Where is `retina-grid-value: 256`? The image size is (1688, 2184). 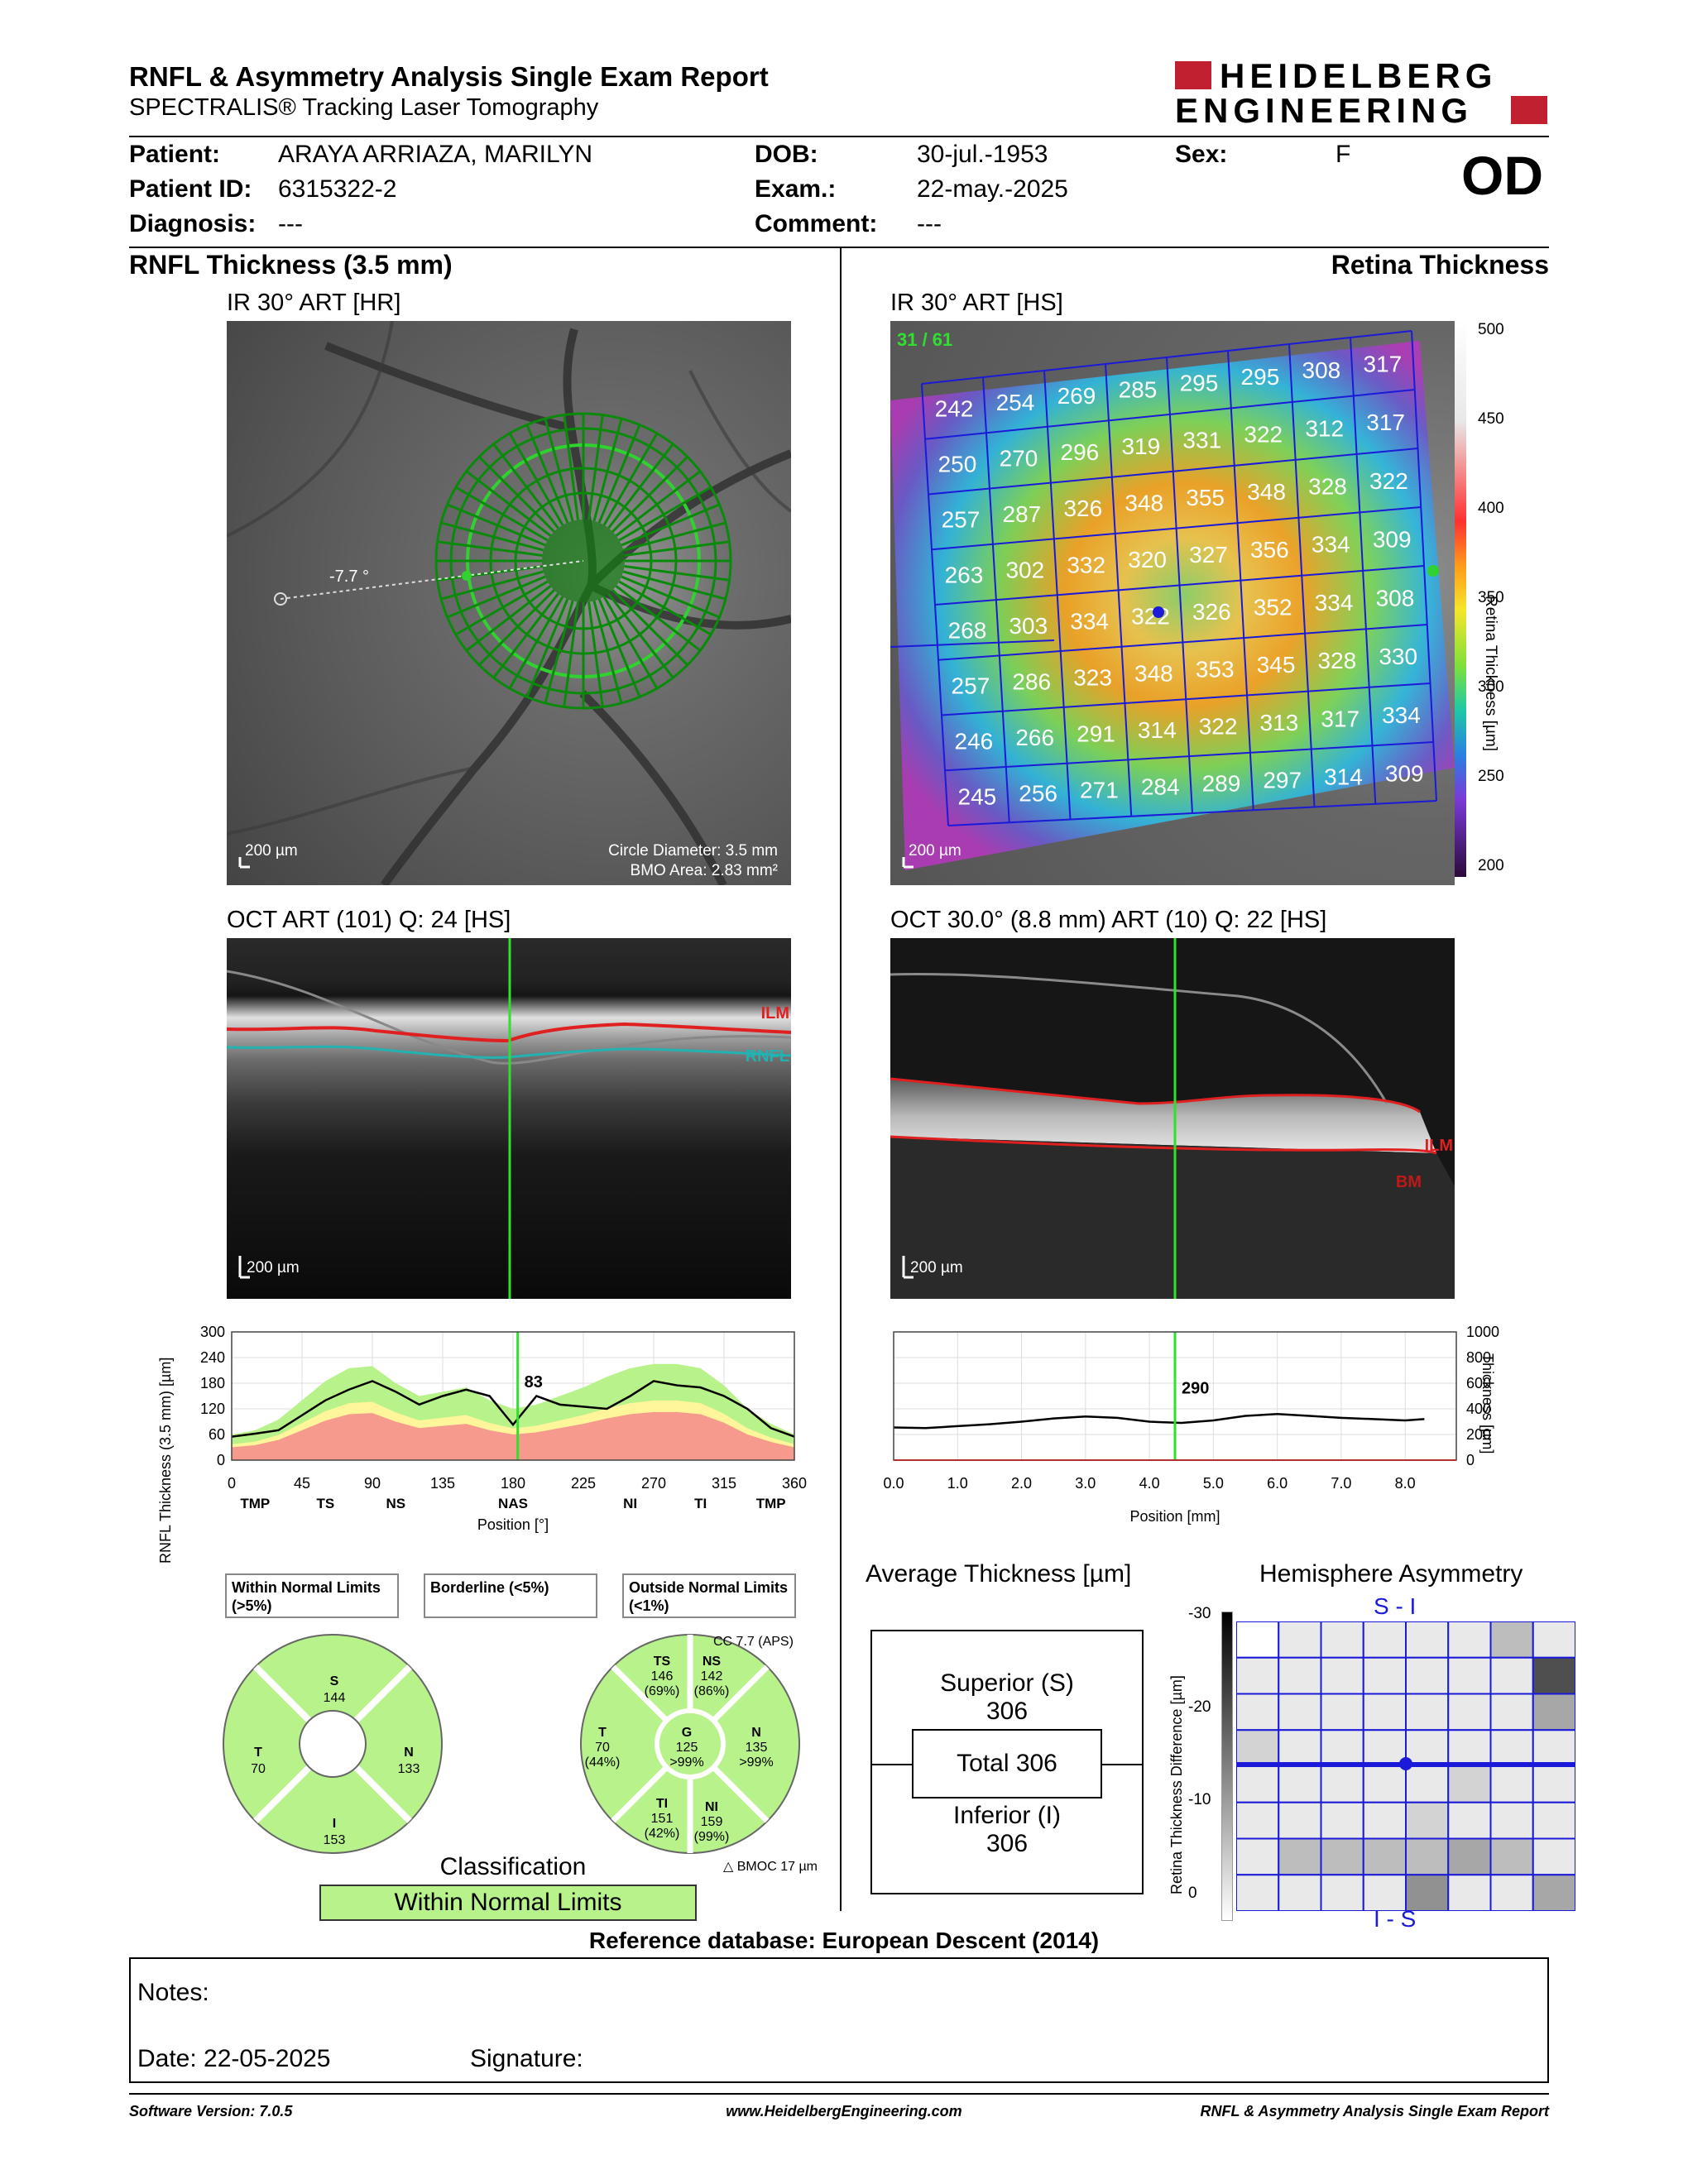 retina-grid-value: 256 is located at coordinates (1038, 794).